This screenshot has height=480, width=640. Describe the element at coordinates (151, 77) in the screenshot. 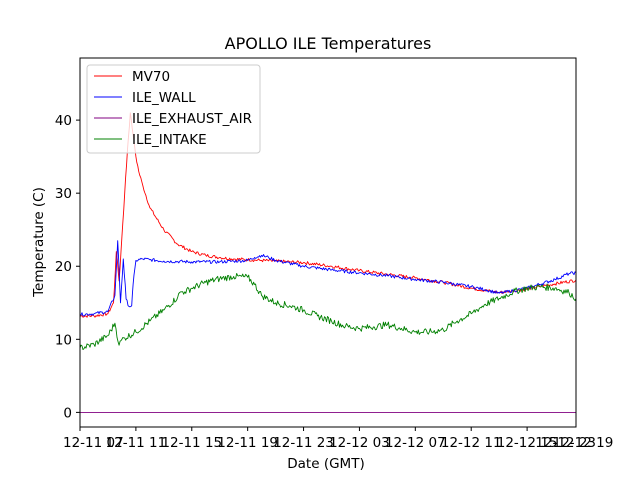

I see `legend-label: MV70` at that location.